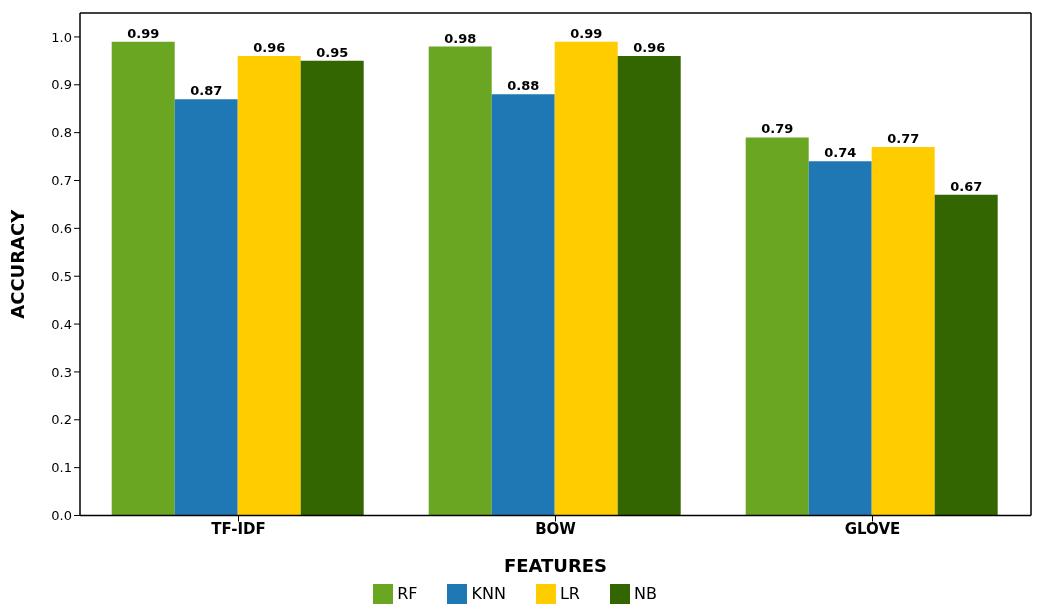 The width and height of the screenshot is (1047, 613). I want to click on data-label: 0.77, so click(903, 138).